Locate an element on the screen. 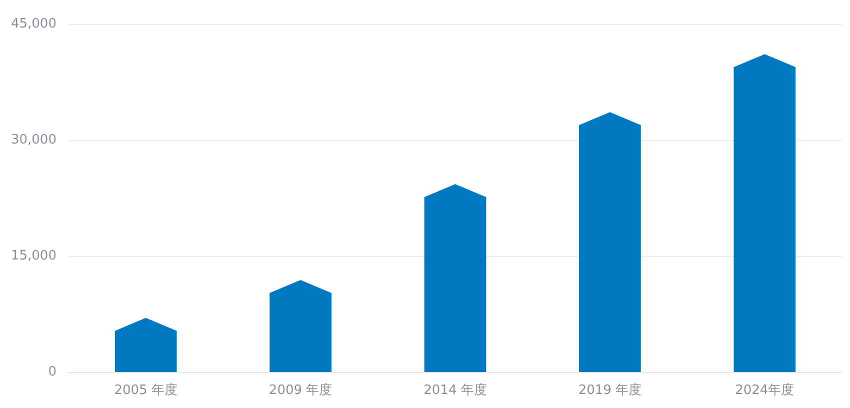 The height and width of the screenshot is (408, 850). y-tick-label: 30,000 is located at coordinates (33, 140).